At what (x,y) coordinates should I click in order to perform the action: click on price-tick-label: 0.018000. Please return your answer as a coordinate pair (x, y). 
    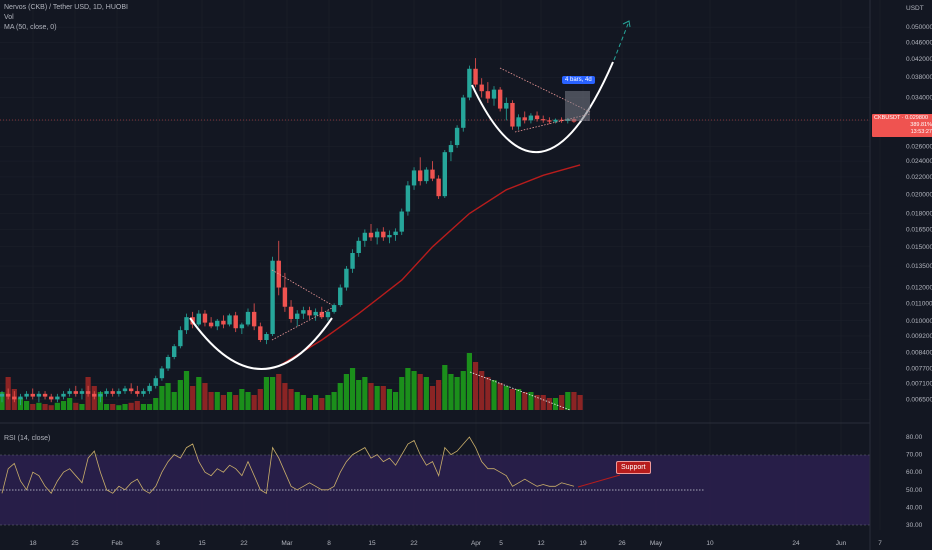
    Looking at the image, I should click on (919, 214).